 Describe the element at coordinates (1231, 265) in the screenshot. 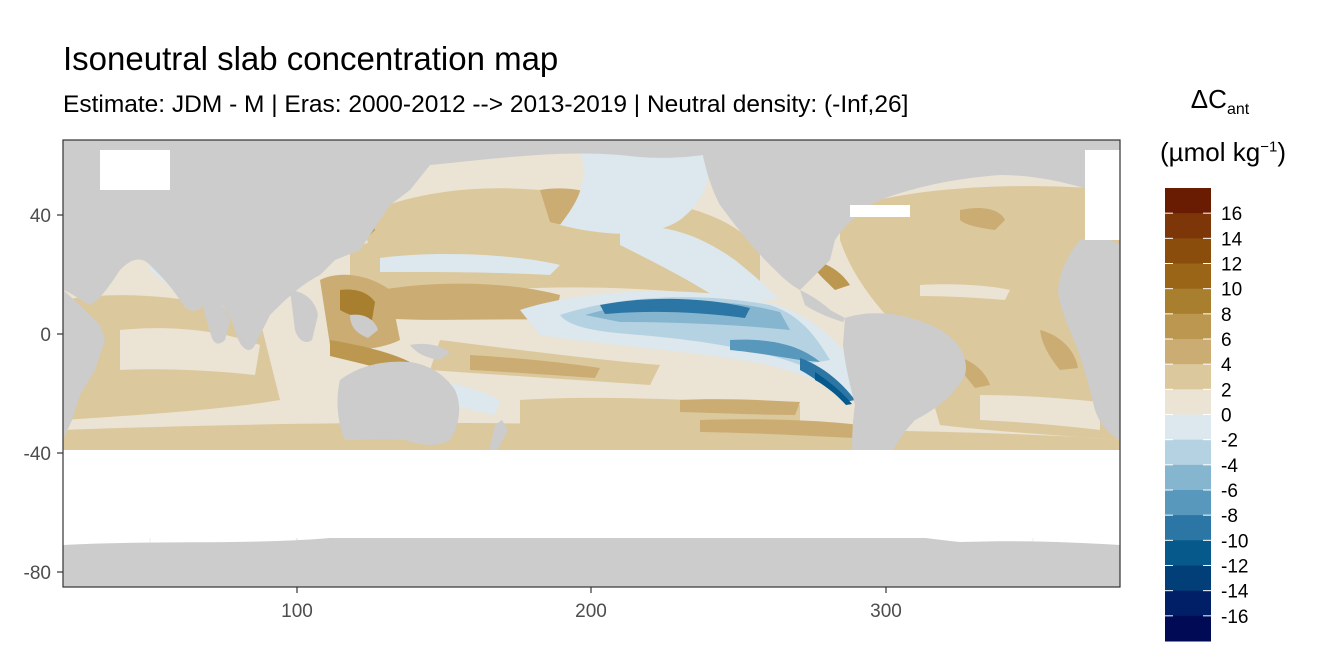

I see `legend-label: 12` at that location.